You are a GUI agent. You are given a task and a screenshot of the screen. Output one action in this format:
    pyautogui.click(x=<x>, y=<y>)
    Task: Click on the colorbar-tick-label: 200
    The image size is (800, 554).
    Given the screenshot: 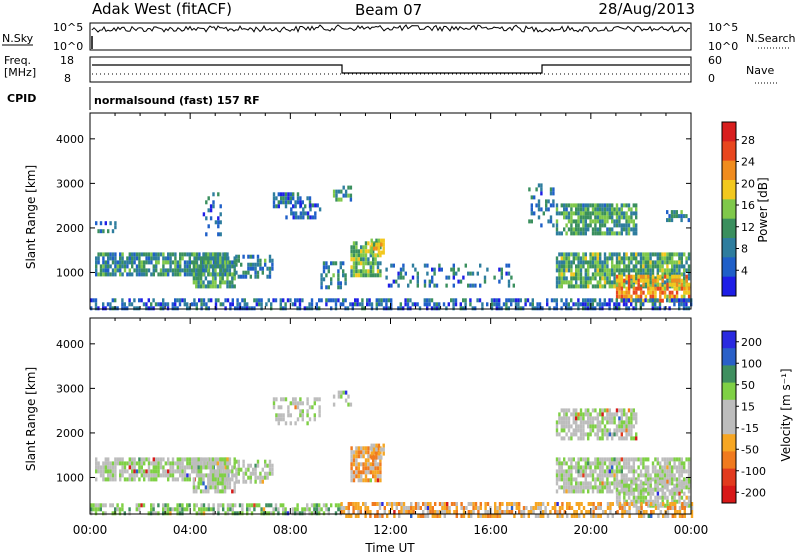 What is the action you would take?
    pyautogui.click(x=751, y=342)
    